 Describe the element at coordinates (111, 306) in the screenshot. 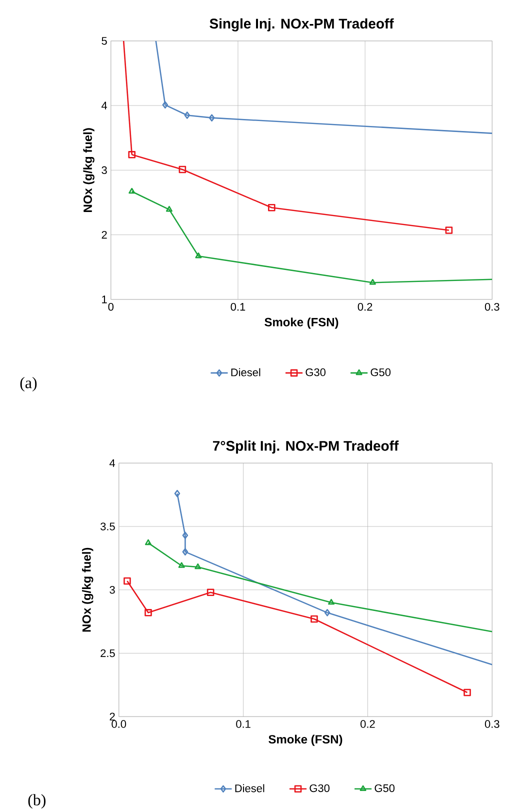

I see `x-tick-label: 0` at that location.